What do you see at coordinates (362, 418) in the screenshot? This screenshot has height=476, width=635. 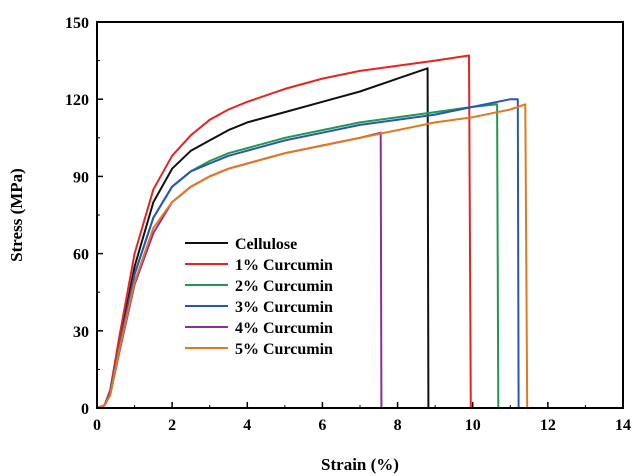 I see `x-axis-ticks: 0 2 4 6 8 10 12 14` at bounding box center [362, 418].